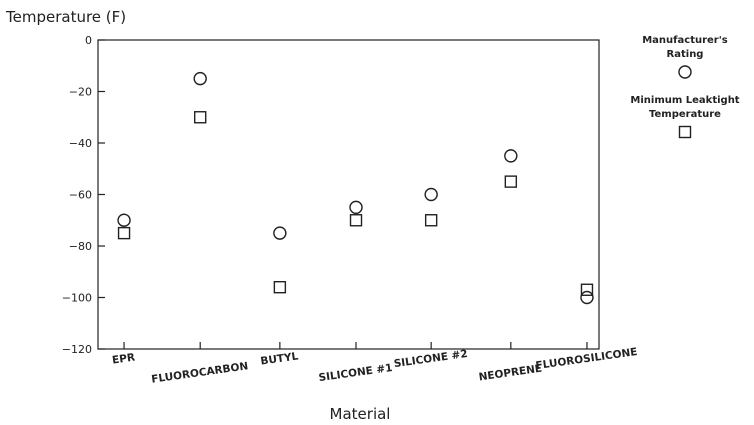 This screenshot has height=425, width=754. What do you see at coordinates (360, 414) in the screenshot?
I see `x-axis-label: Material` at bounding box center [360, 414].